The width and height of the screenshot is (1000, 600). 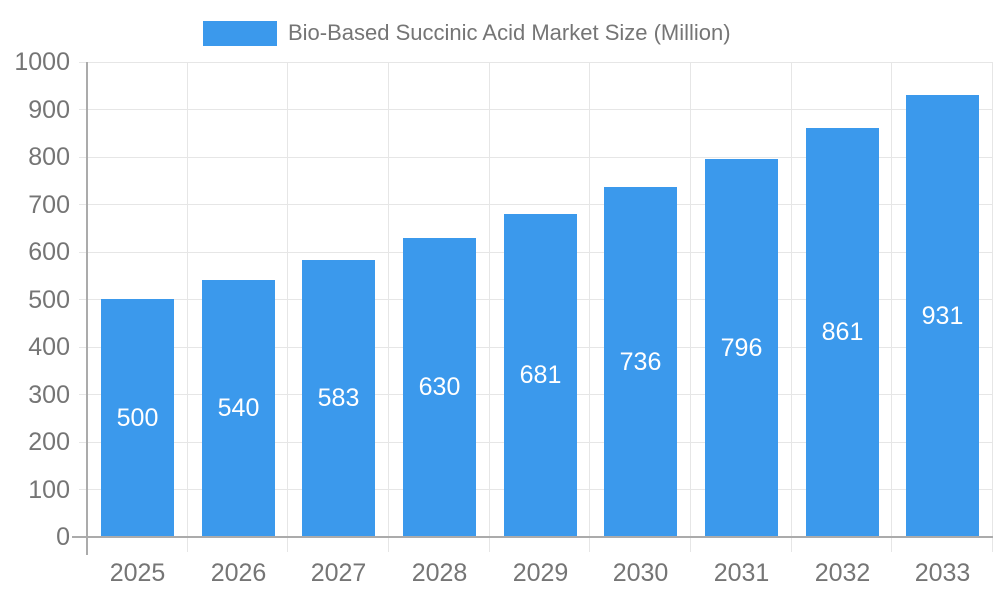 What do you see at coordinates (49, 442) in the screenshot?
I see `y-axis-tick-label: 200` at bounding box center [49, 442].